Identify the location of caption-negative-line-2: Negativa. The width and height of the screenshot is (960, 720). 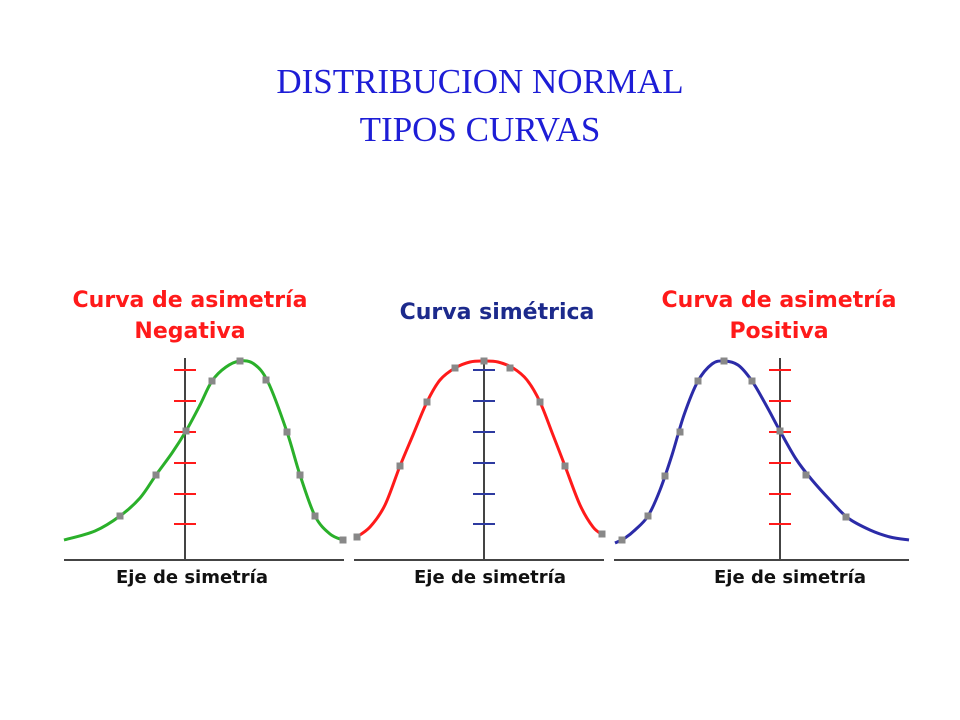
(189, 331).